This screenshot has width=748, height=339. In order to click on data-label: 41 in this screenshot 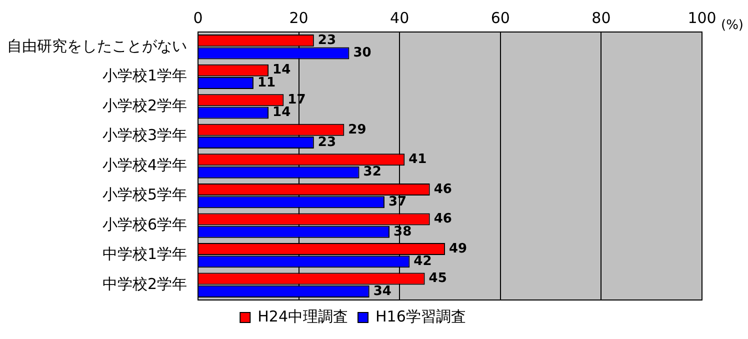, I will do `click(417, 160)`.